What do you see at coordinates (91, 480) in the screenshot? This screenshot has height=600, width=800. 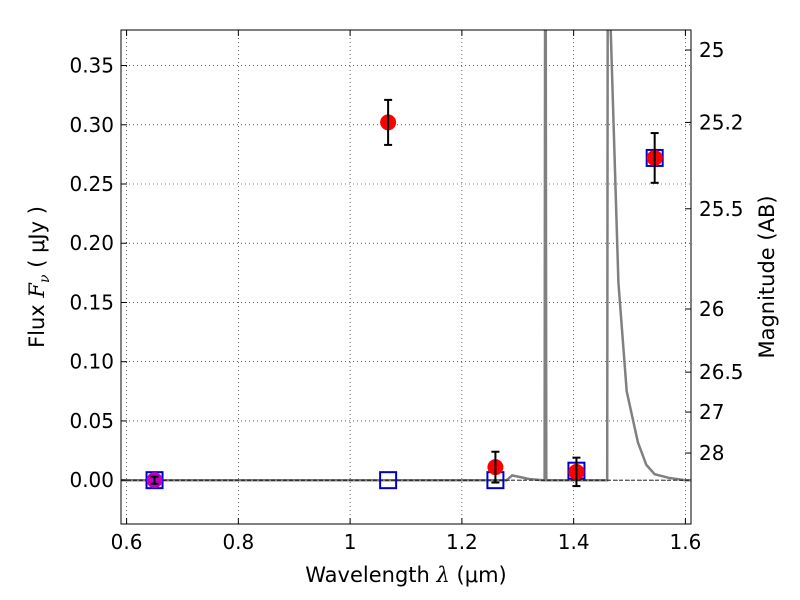 I see `y-tick-label: 0.00` at bounding box center [91, 480].